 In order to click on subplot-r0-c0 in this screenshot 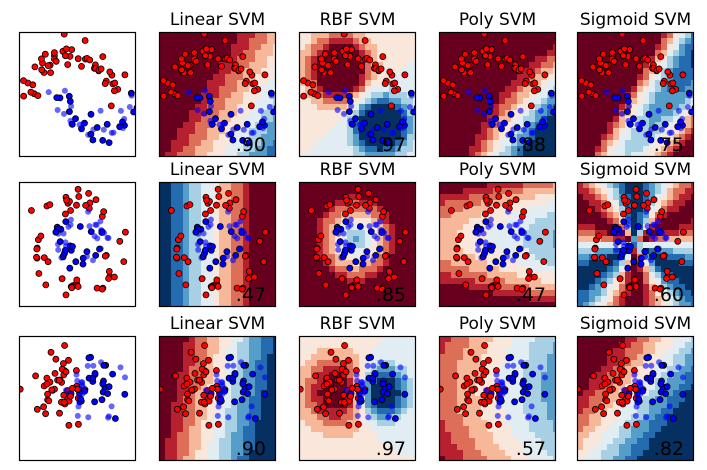, I will do `click(77, 94)`.